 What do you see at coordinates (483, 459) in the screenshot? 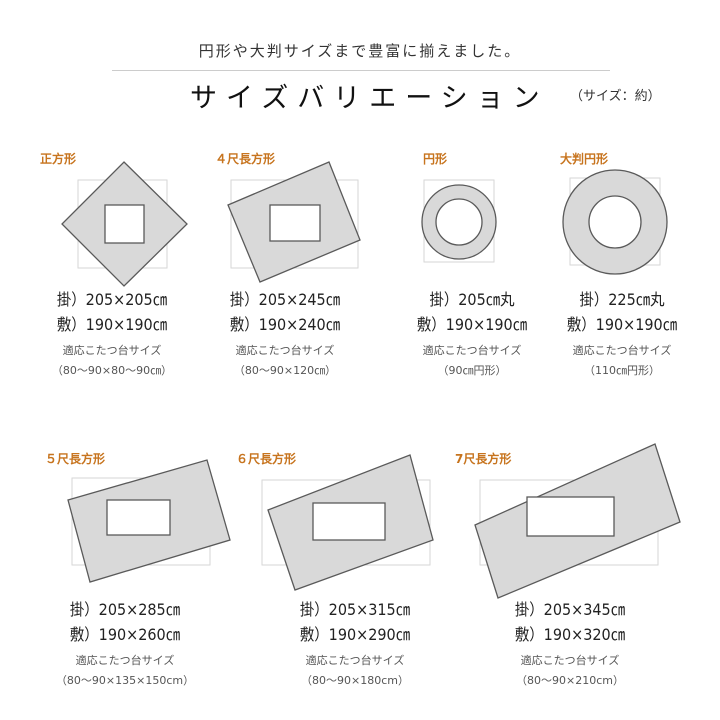
I see `shape-label: 7尺長方形` at bounding box center [483, 459].